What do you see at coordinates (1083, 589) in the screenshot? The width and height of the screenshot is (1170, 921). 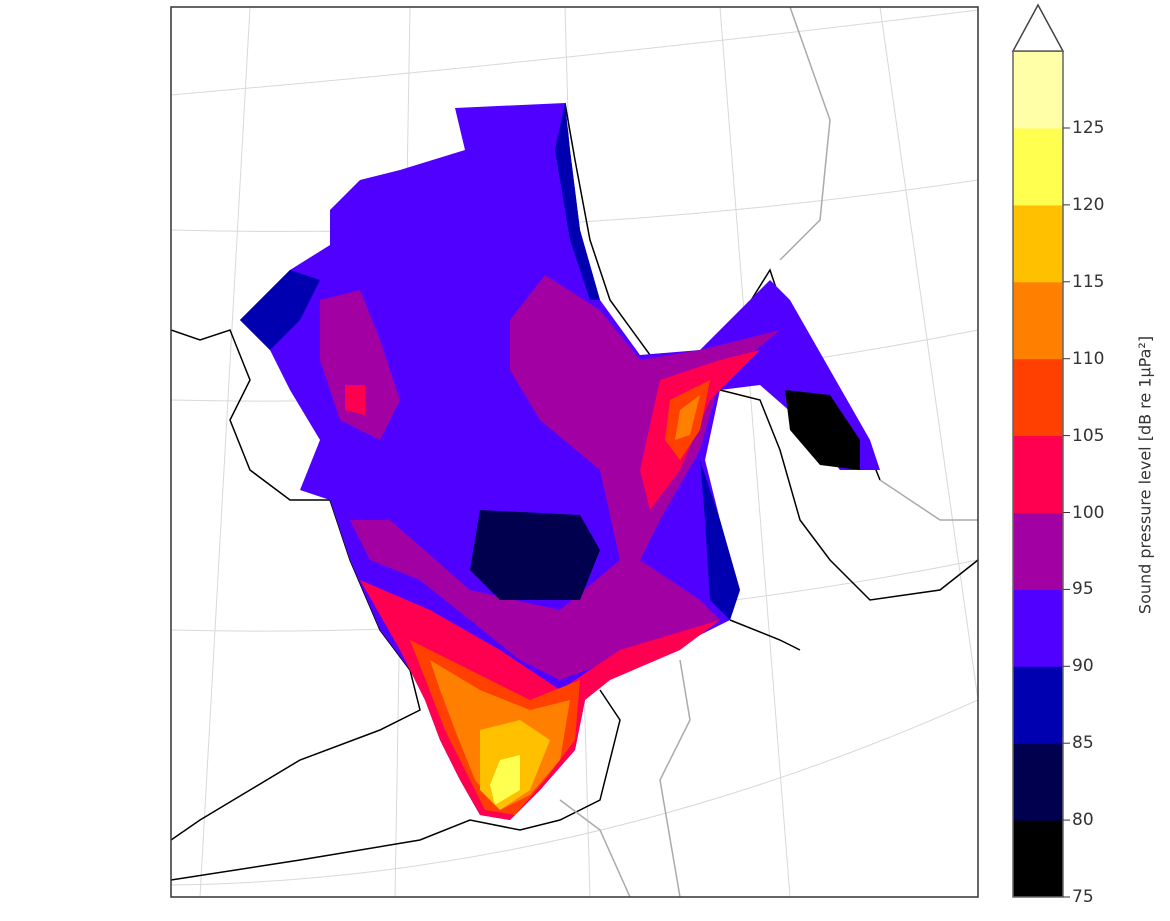 I see `colorbar-tick-label: 95` at bounding box center [1083, 589].